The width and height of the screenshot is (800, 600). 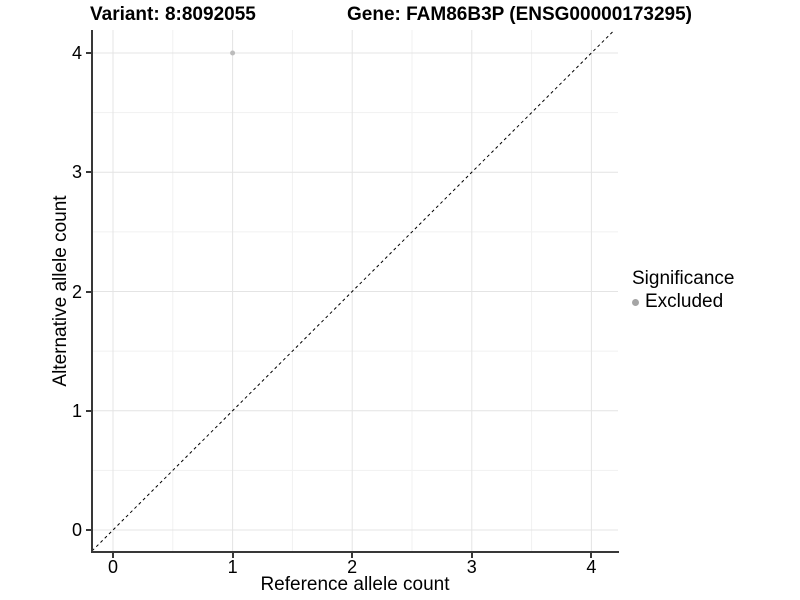 I want to click on y-tick-label: 3, so click(x=76, y=172).